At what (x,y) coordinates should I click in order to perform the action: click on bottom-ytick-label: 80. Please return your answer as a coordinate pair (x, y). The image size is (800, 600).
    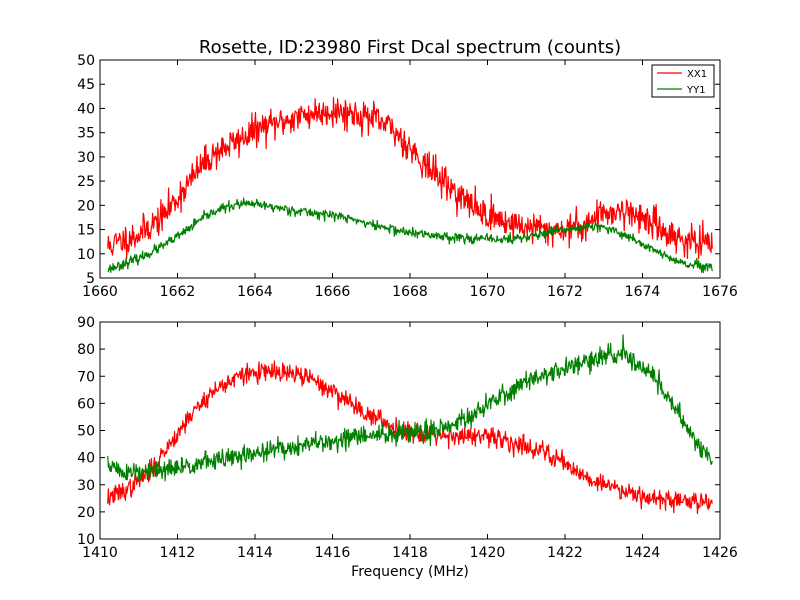
    Looking at the image, I should click on (86, 350).